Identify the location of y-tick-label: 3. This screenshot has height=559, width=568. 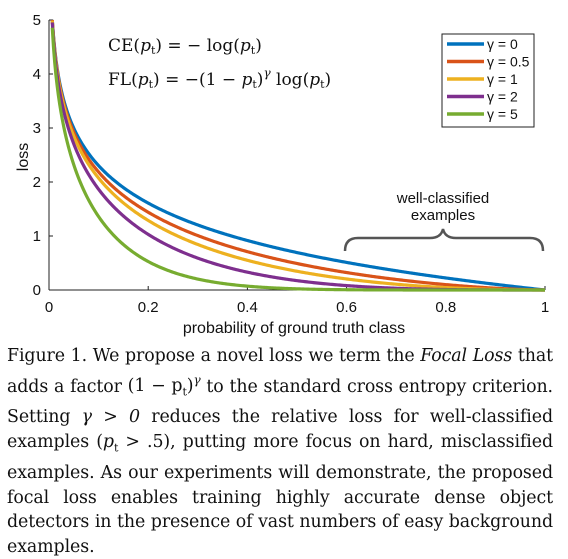
(37, 128).